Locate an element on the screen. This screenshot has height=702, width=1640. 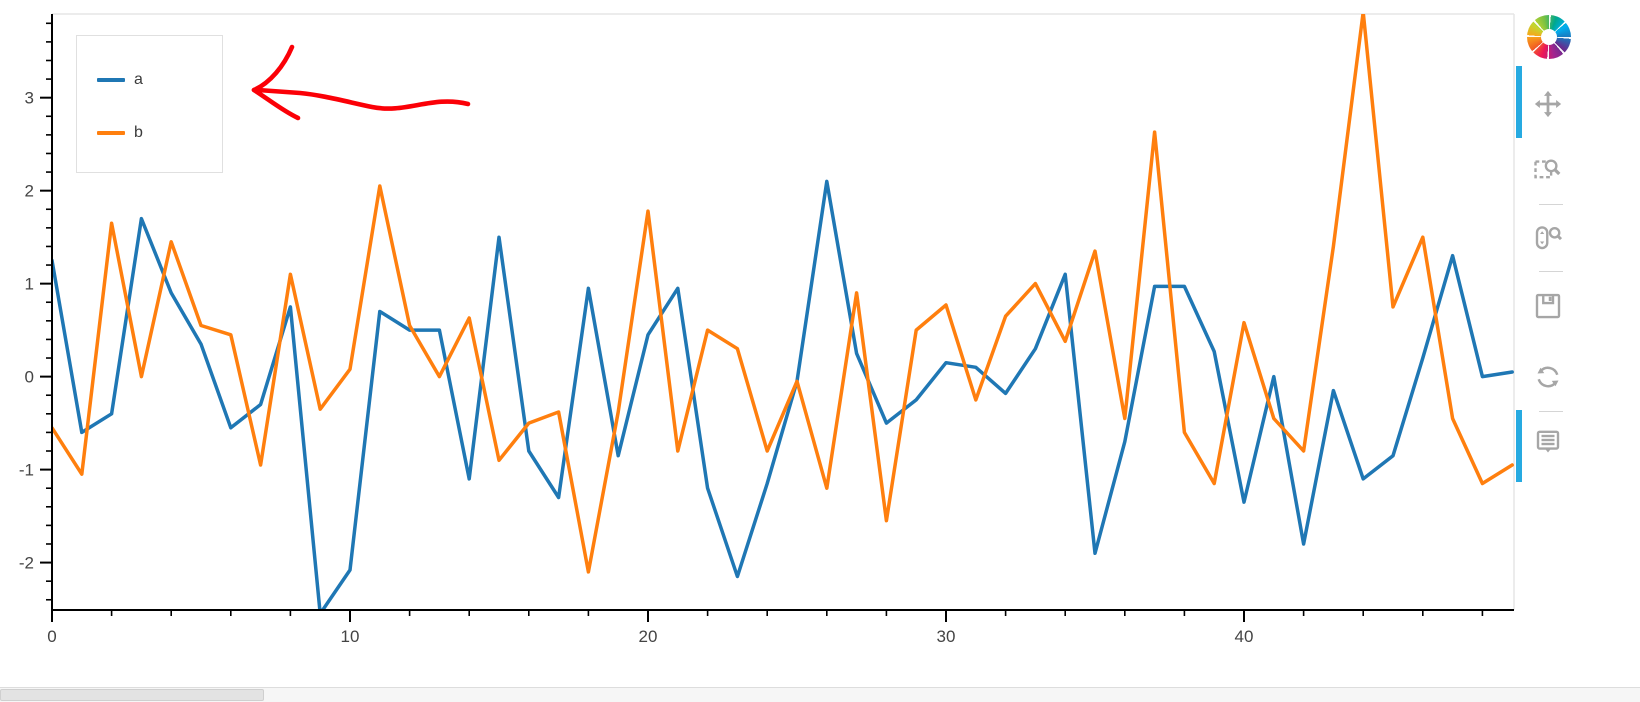
toolbar is located at coordinates (1552, 250).